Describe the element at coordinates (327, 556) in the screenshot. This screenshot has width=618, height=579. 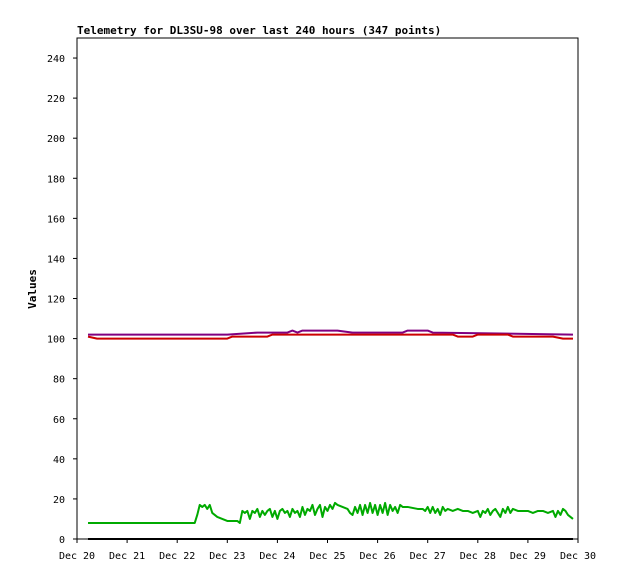
I see `x-tick-label: Dec 25` at that location.